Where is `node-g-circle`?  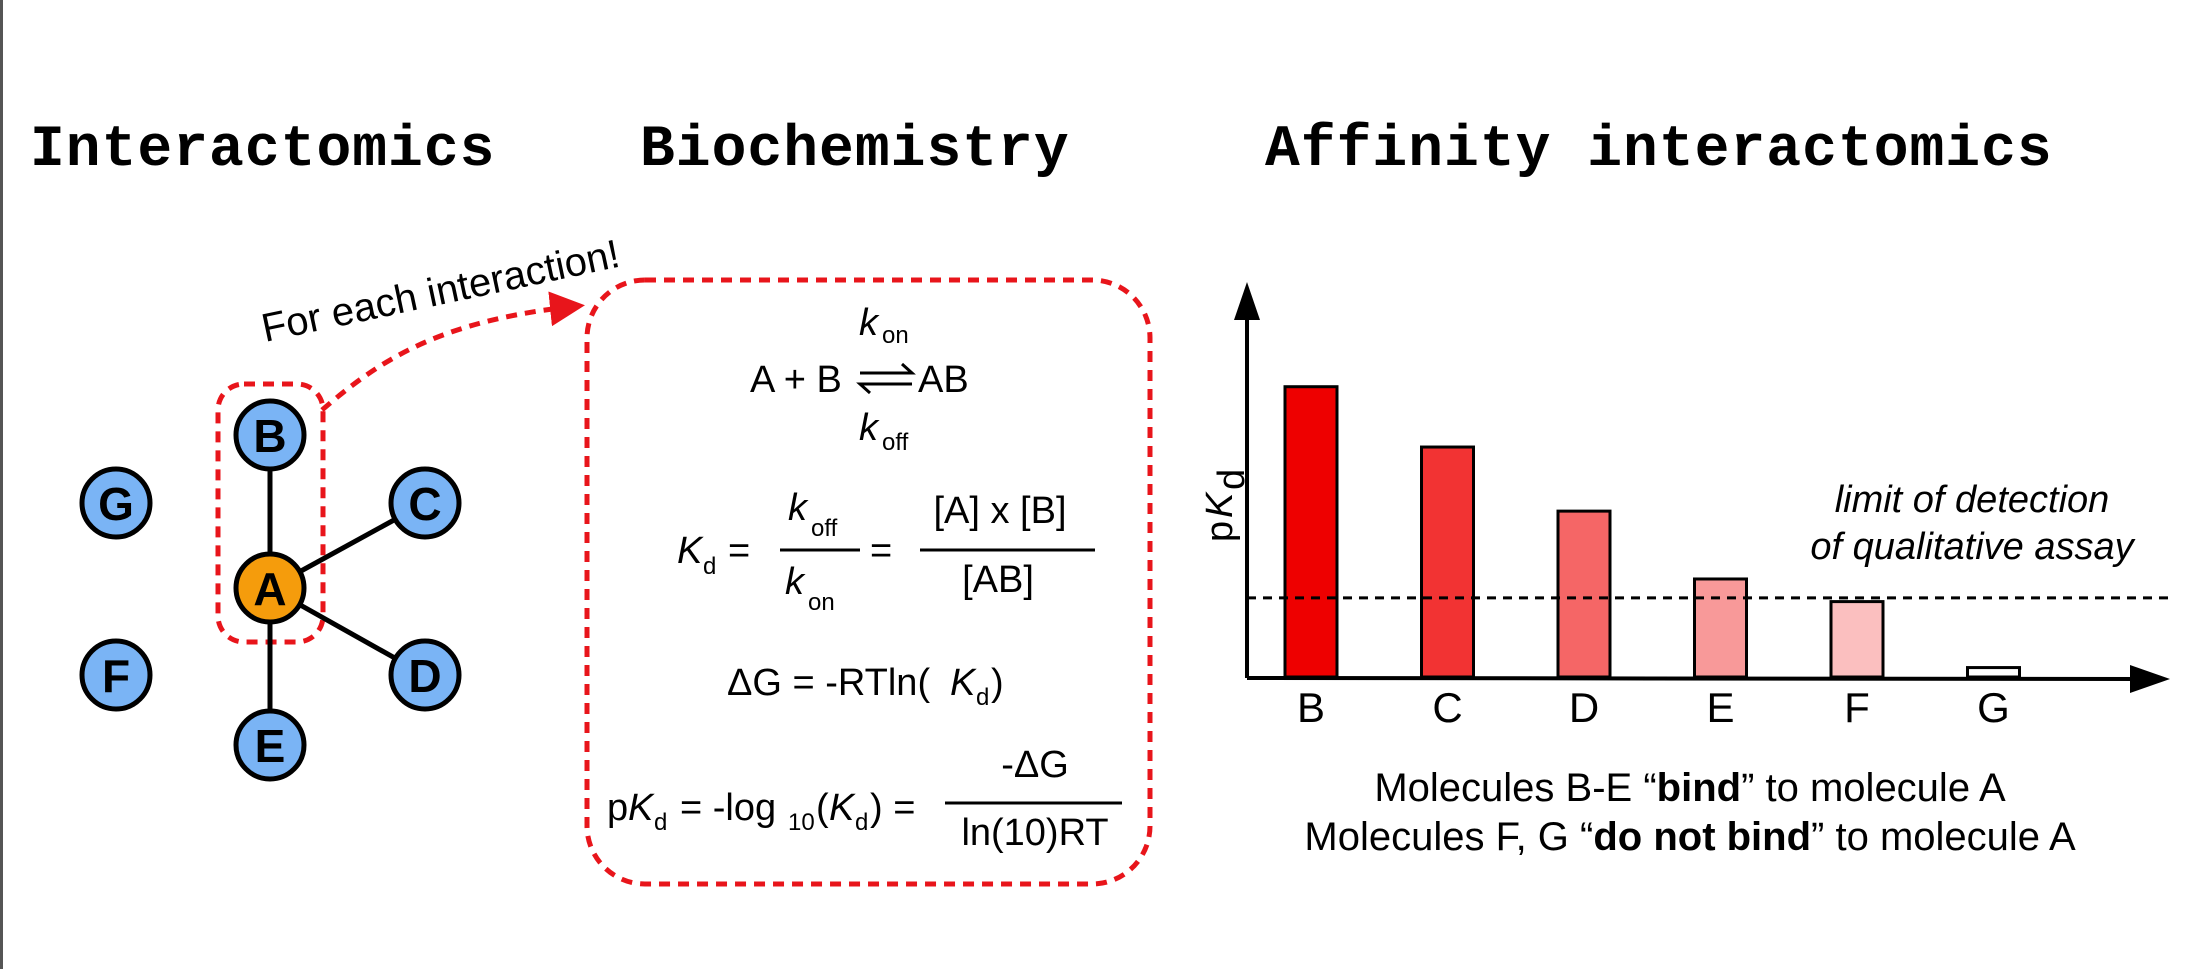 node-g-circle is located at coordinates (116, 503).